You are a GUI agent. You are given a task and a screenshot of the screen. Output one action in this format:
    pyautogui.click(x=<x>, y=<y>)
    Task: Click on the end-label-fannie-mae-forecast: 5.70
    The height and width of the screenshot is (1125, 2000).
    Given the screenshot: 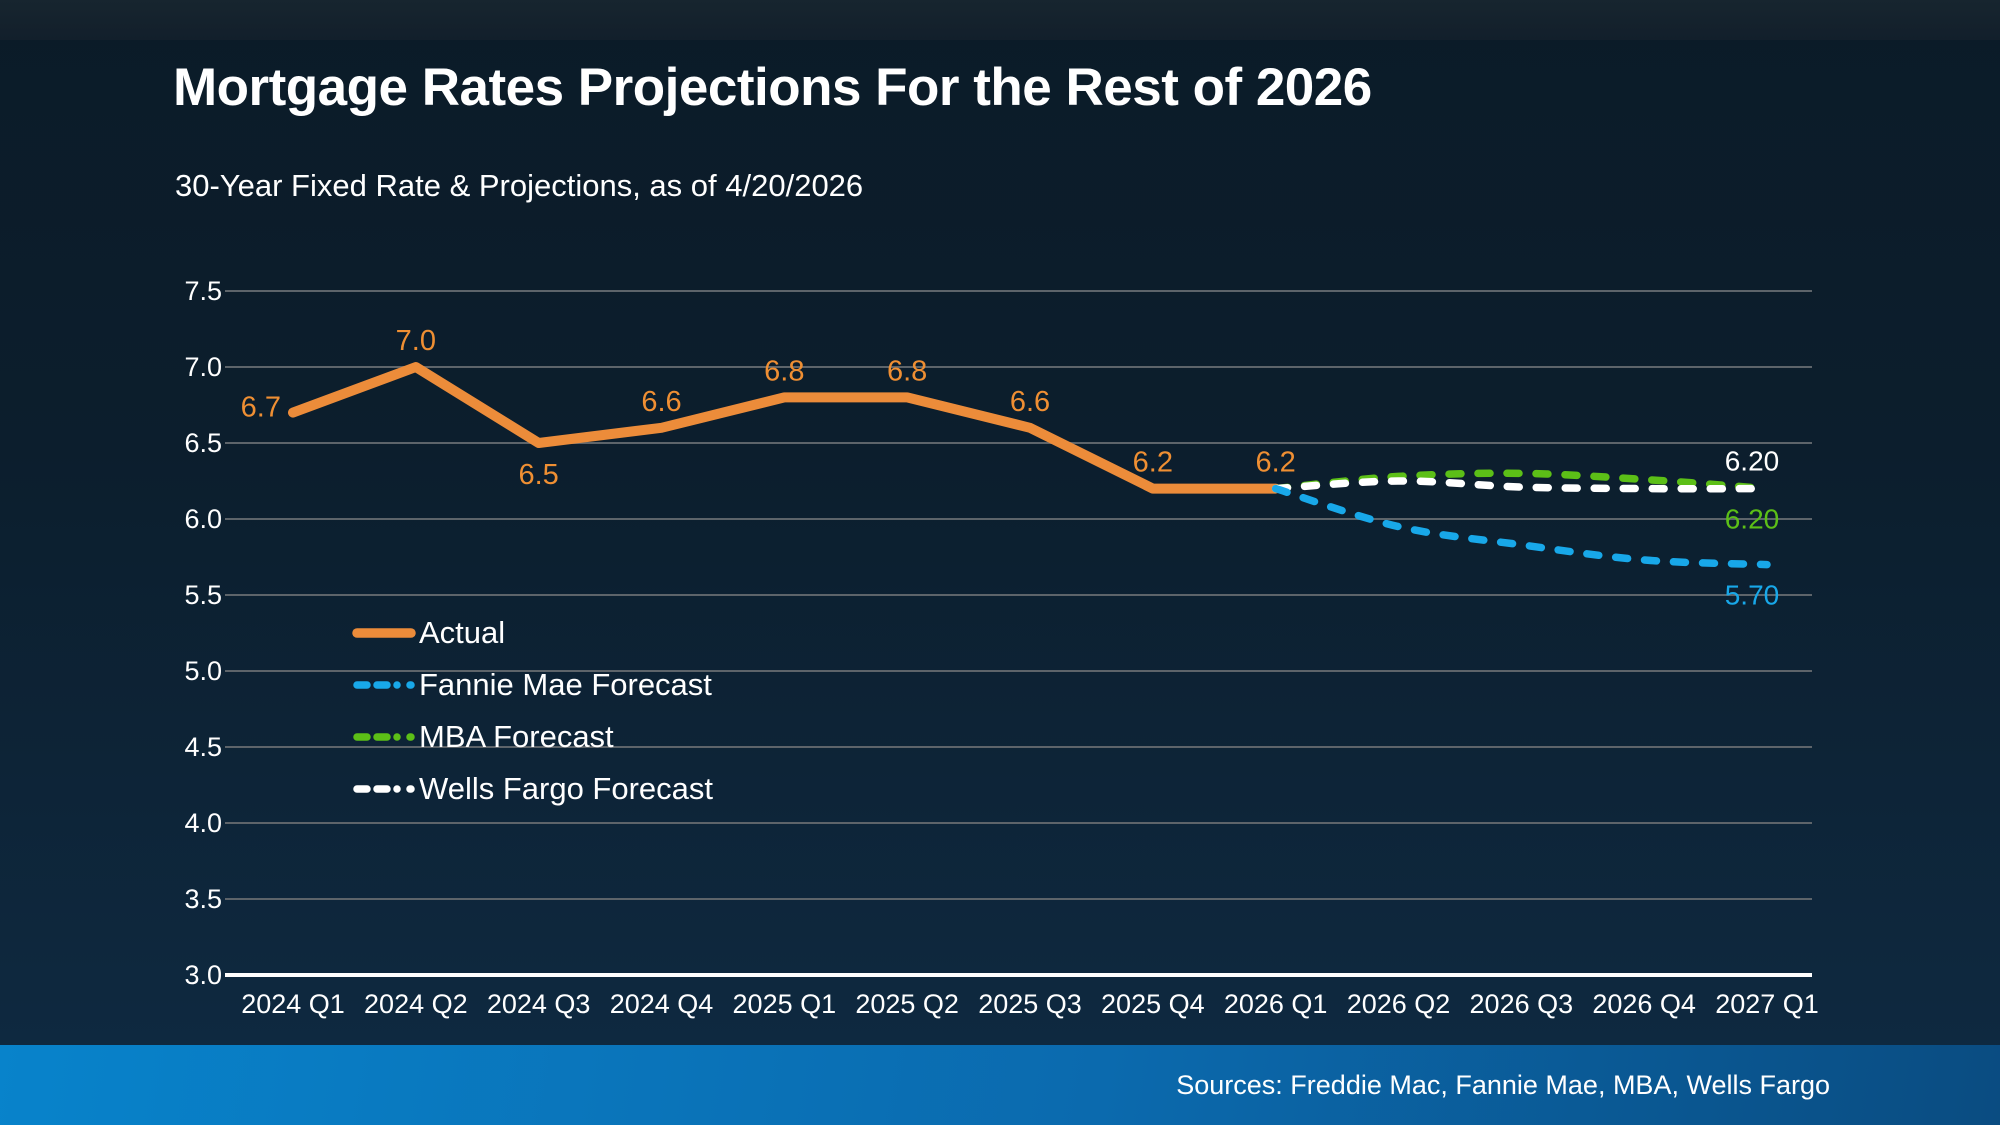 What is the action you would take?
    pyautogui.click(x=1752, y=595)
    